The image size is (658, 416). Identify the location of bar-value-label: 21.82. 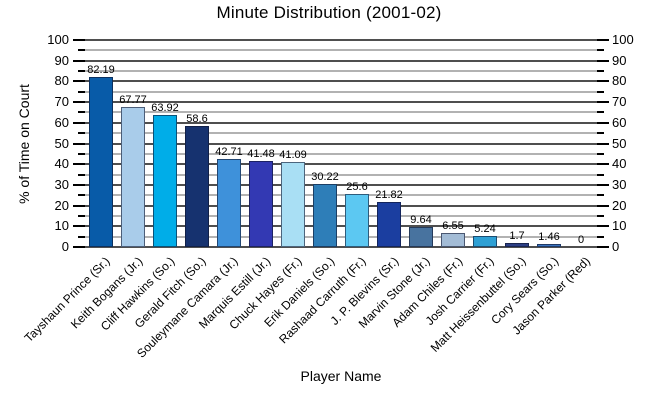
(389, 195).